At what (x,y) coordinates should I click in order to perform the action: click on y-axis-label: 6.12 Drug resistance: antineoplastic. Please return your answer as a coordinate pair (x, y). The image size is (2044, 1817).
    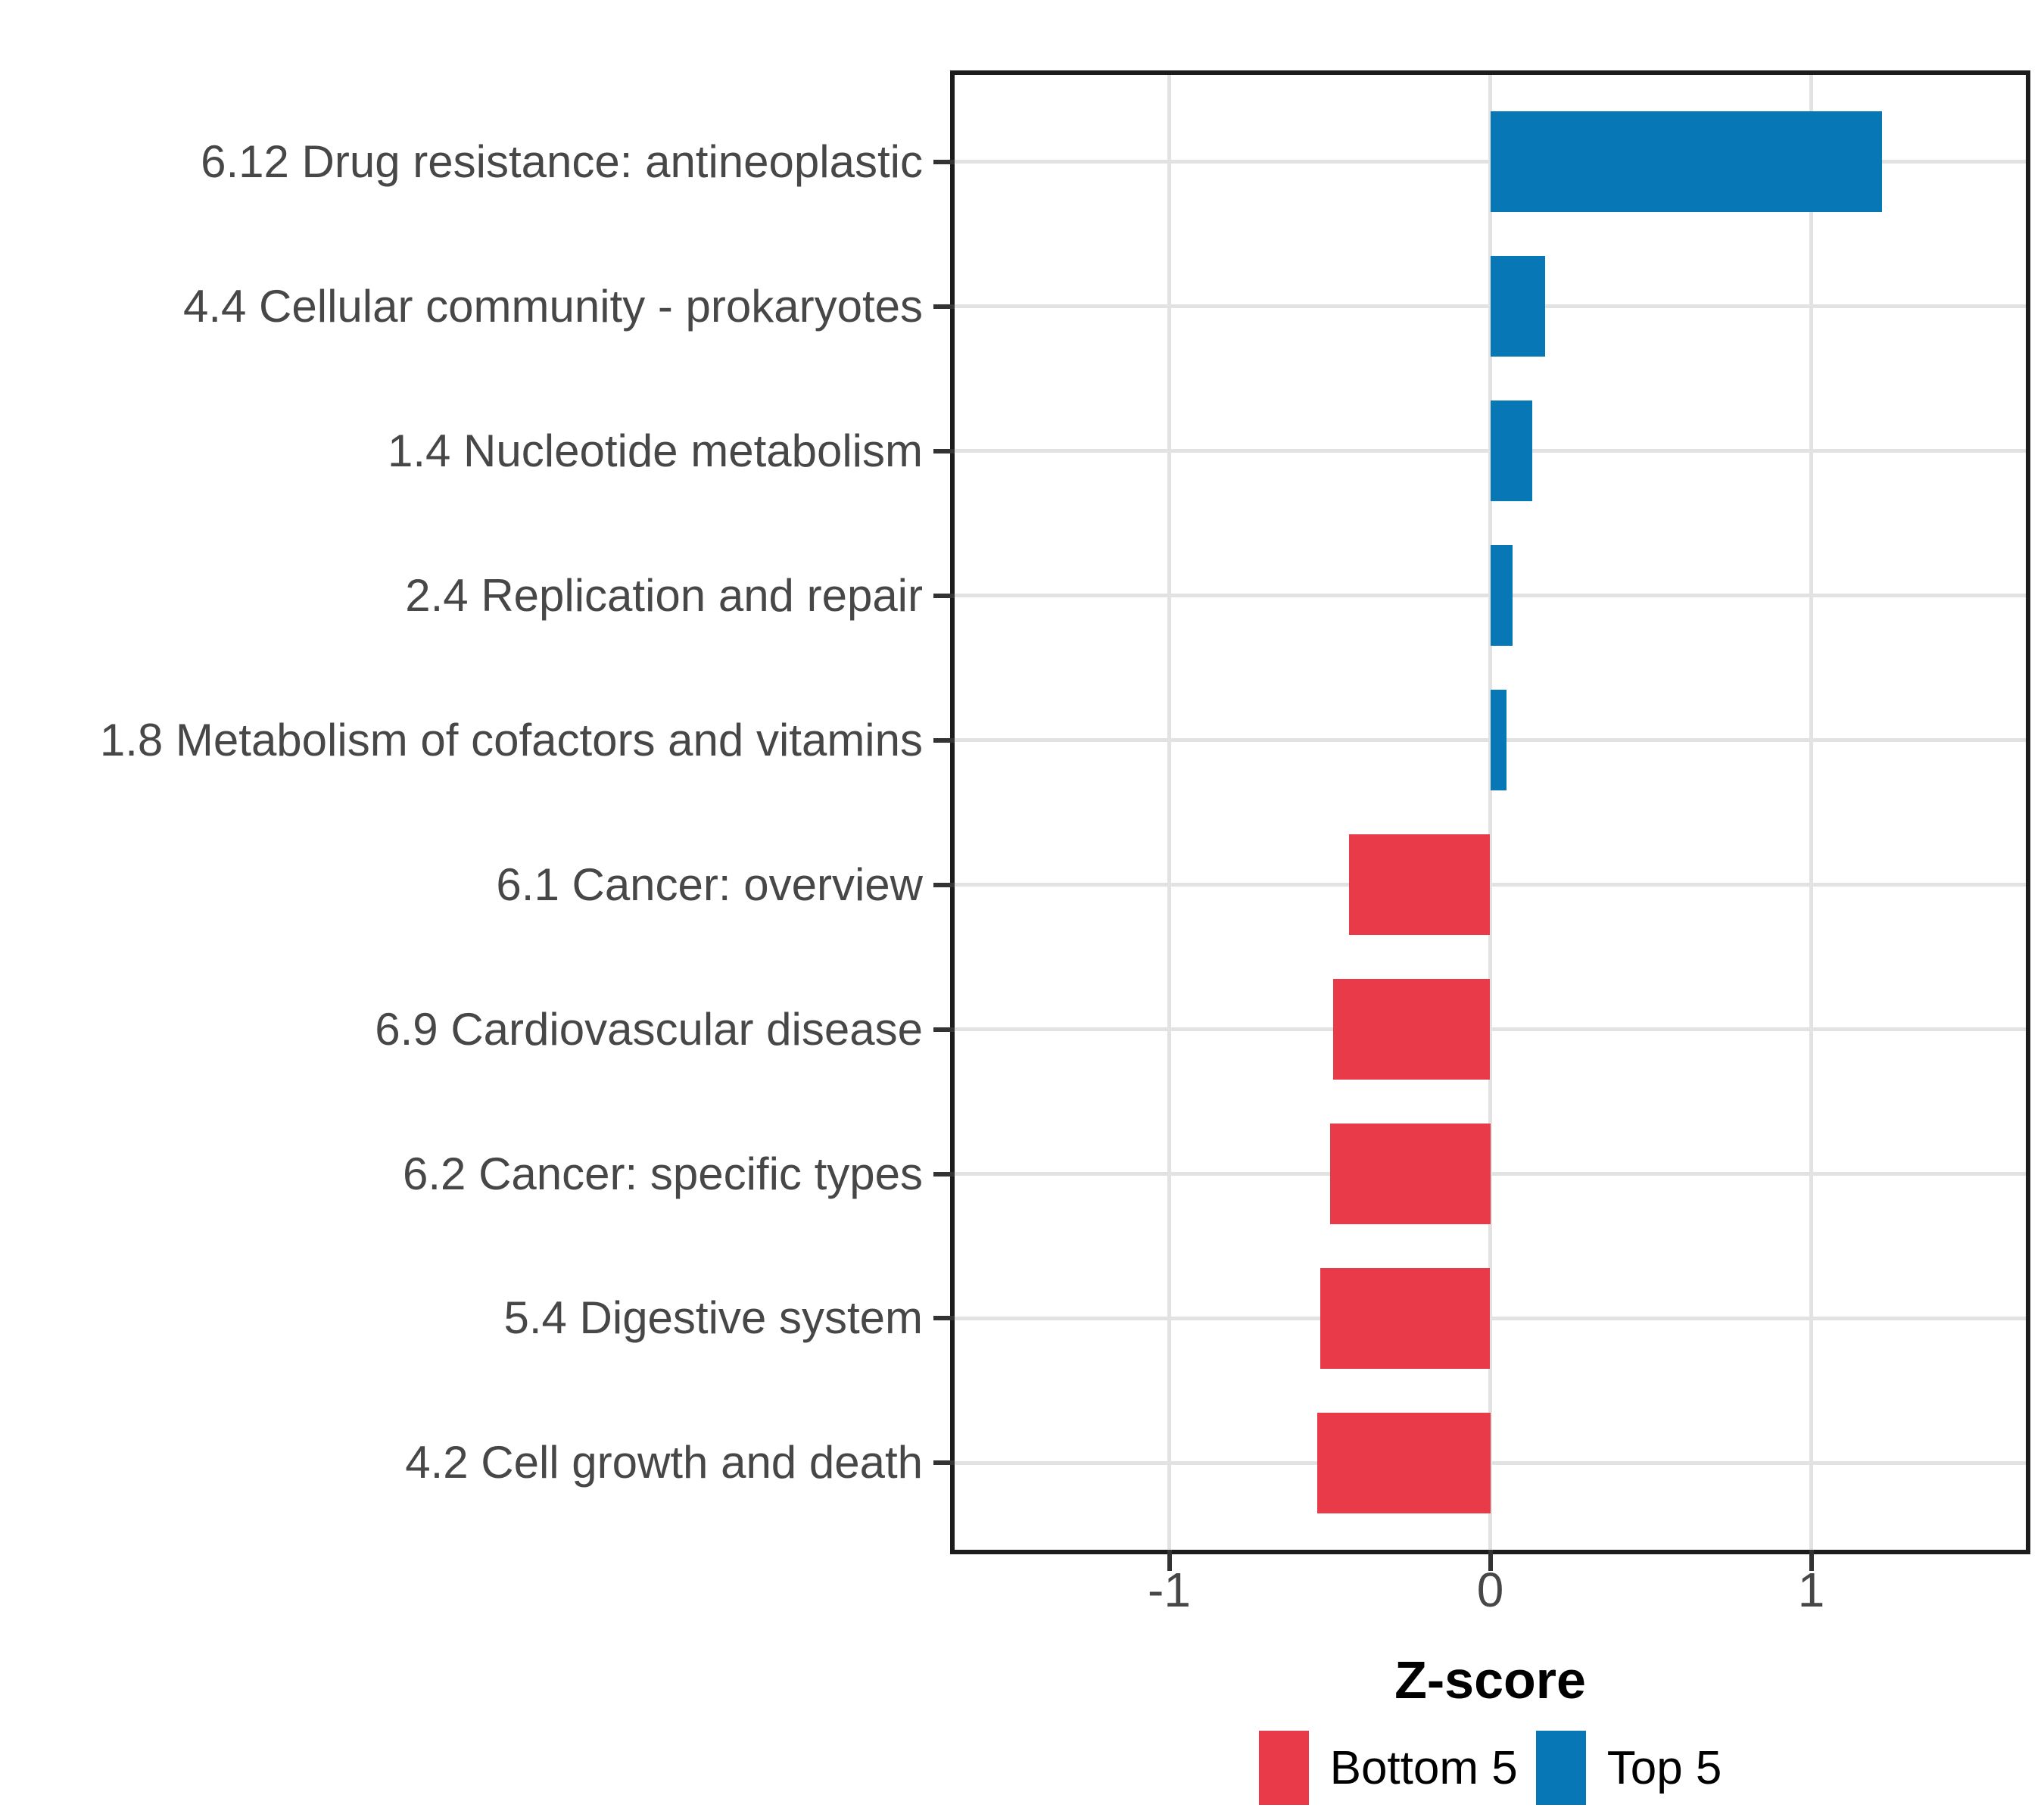
    Looking at the image, I should click on (562, 161).